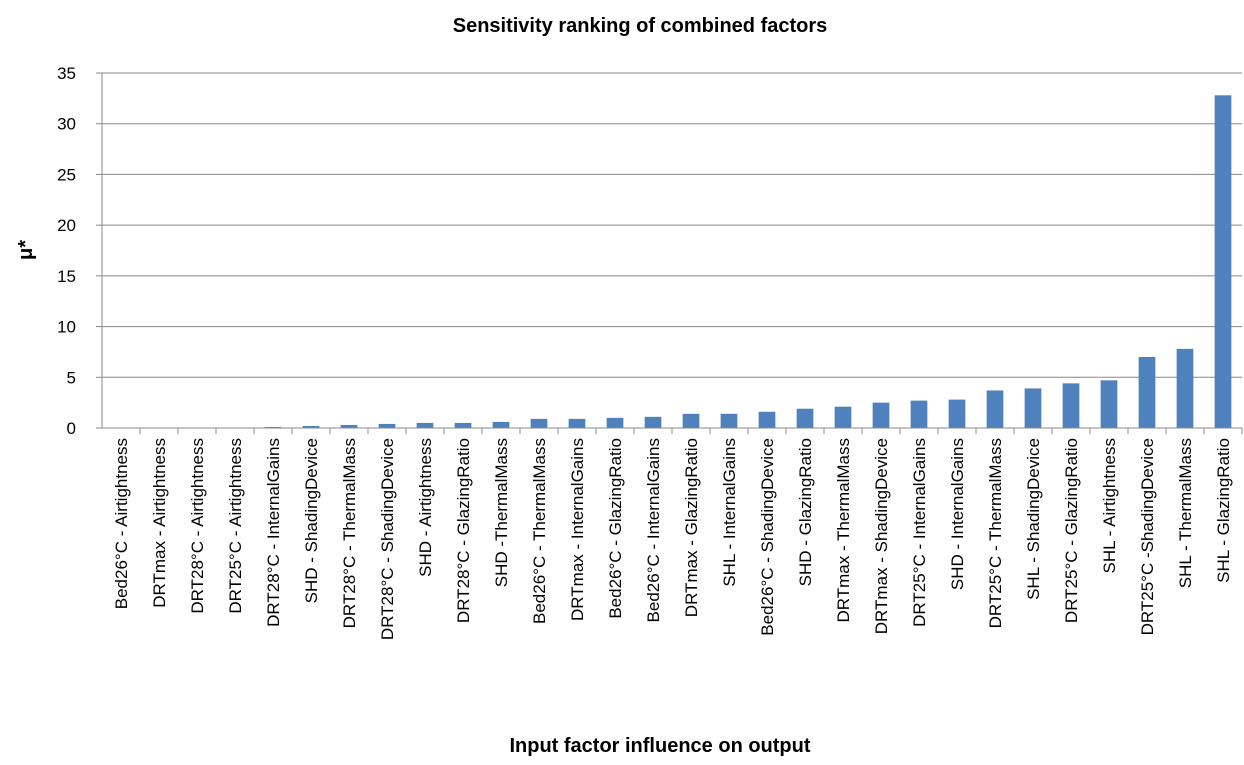 The width and height of the screenshot is (1244, 765). I want to click on x-tick-label: DRT28°C - ThermalMass, so click(349, 533).